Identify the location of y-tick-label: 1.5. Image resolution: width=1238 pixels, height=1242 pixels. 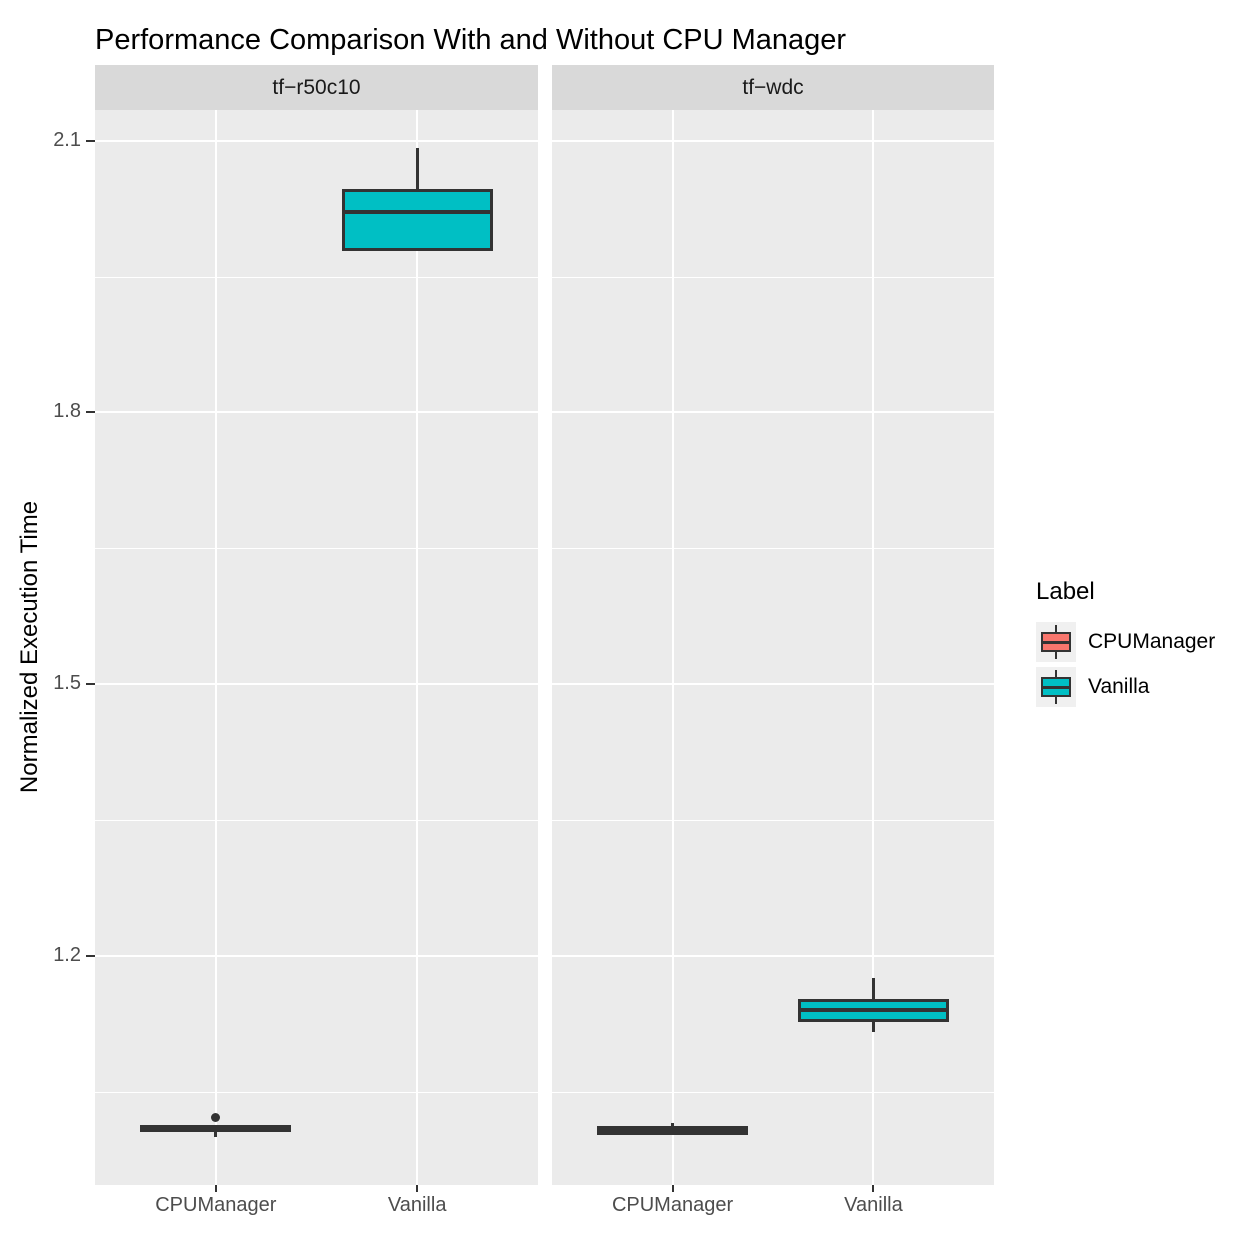
(67, 683).